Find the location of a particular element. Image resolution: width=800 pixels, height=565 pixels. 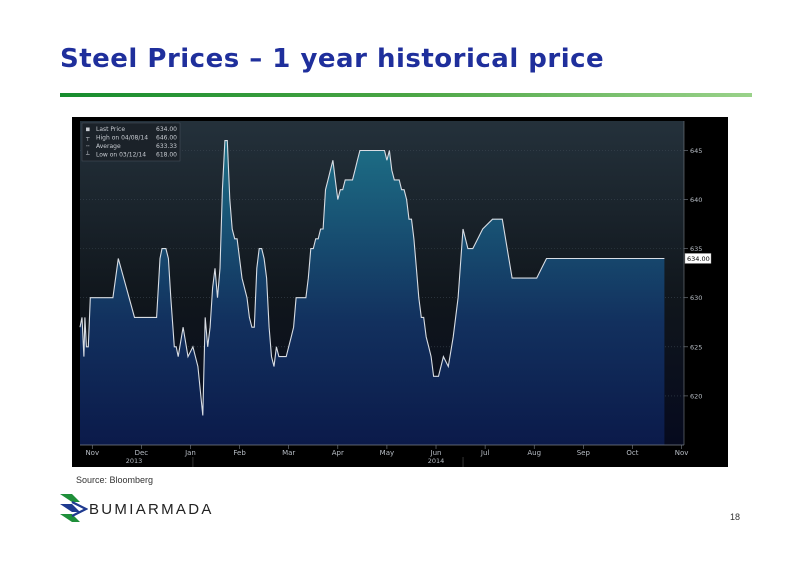

y-tick-label: 630 is located at coordinates (696, 298).